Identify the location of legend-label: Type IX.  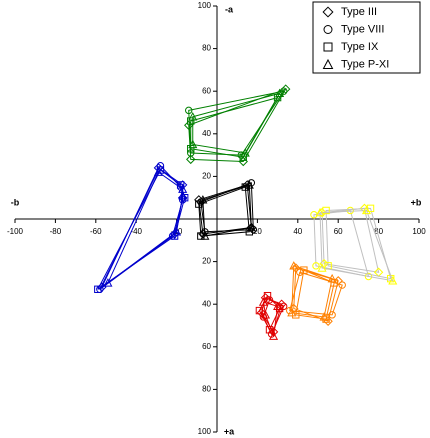
(360, 47).